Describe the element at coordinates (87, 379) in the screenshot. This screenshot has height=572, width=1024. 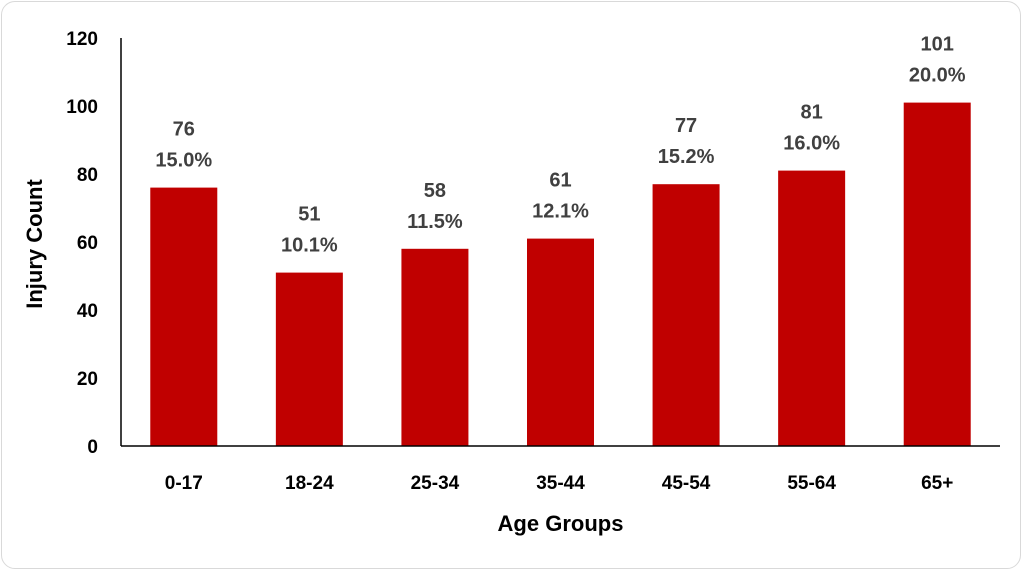
I see `y-tick-label: 20` at that location.